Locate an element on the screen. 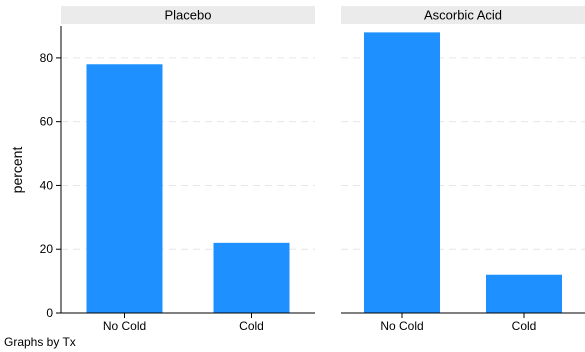 The image size is (585, 352). y-tick-label: 0 is located at coordinates (49, 313).